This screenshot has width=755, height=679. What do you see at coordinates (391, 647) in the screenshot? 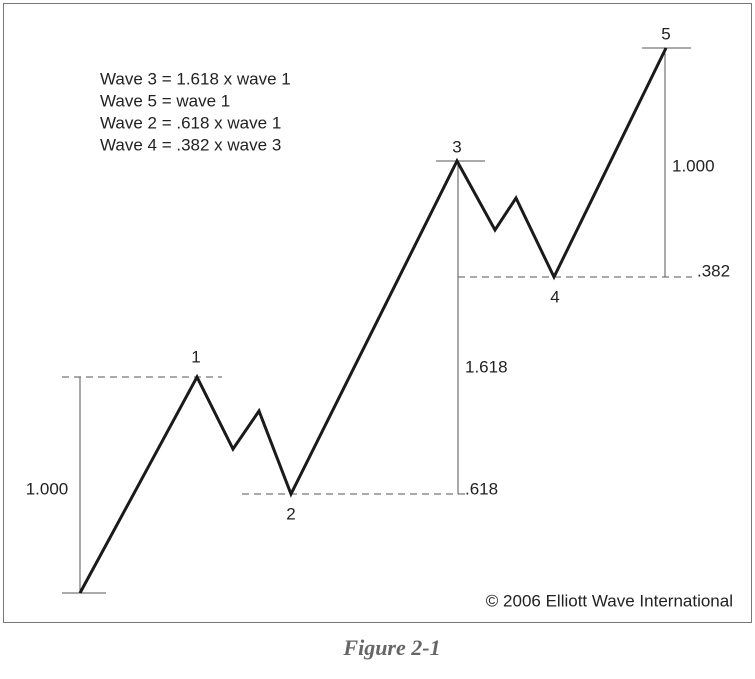
I see `caption: Figure 2-1` at bounding box center [391, 647].